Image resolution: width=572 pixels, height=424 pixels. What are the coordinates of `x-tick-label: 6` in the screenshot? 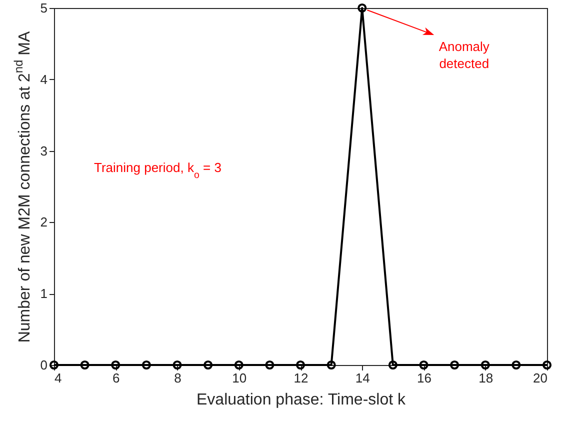 It's located at (116, 378).